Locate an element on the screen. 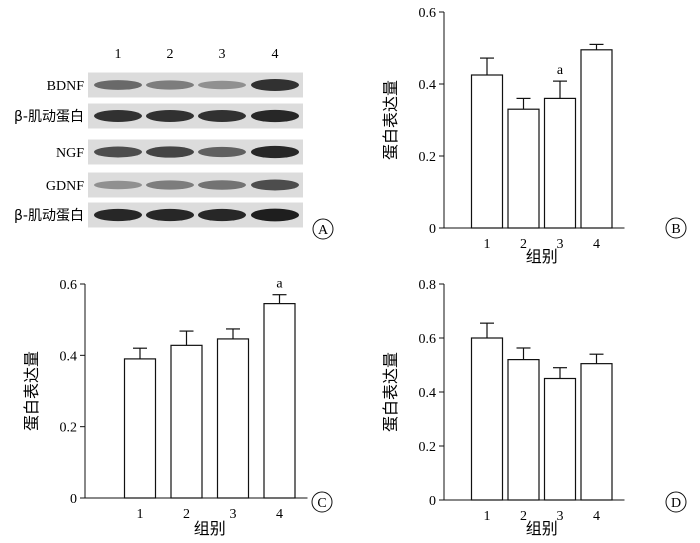 The height and width of the screenshot is (543, 700). y-tick-label: 0.8 is located at coordinates (428, 285).